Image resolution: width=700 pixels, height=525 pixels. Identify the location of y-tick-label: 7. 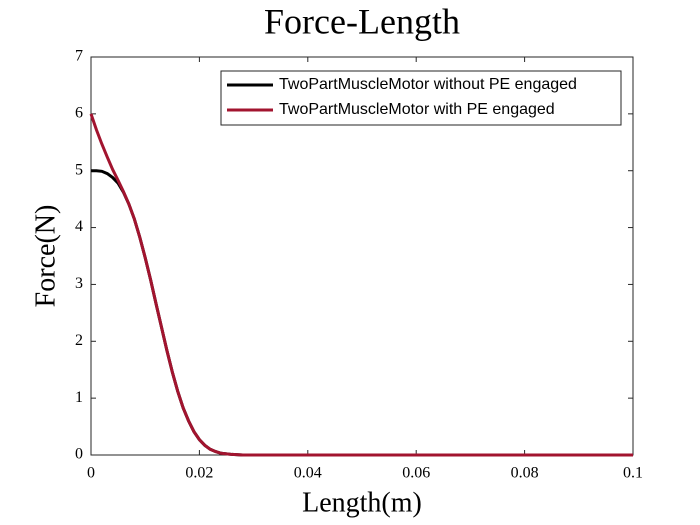
(79, 56).